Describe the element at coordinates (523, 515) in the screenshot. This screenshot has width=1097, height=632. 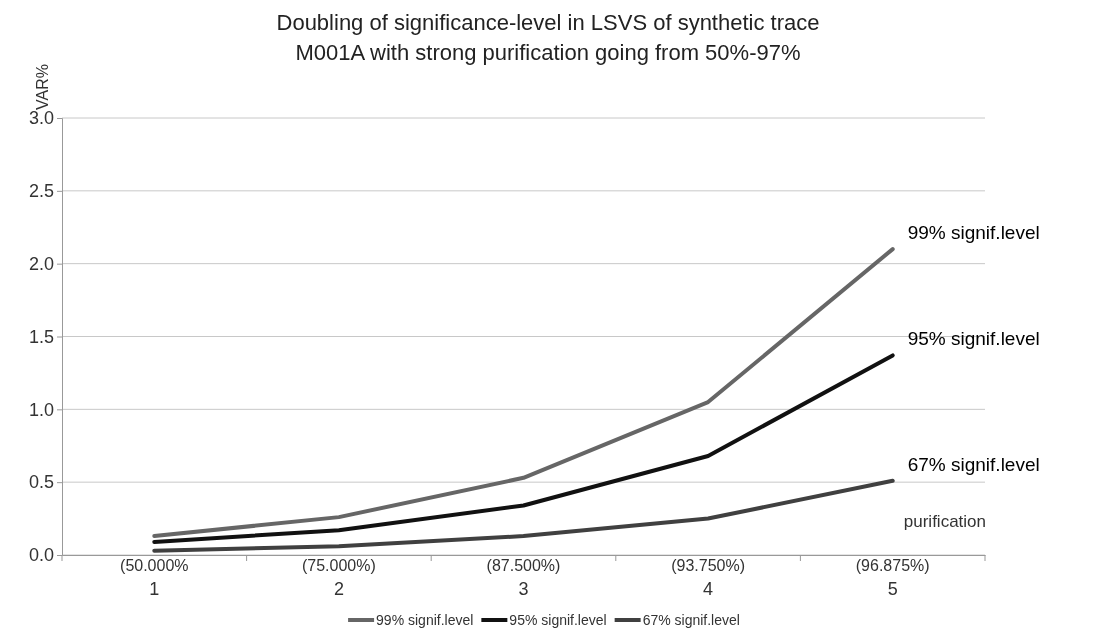
I see `line-series` at that location.